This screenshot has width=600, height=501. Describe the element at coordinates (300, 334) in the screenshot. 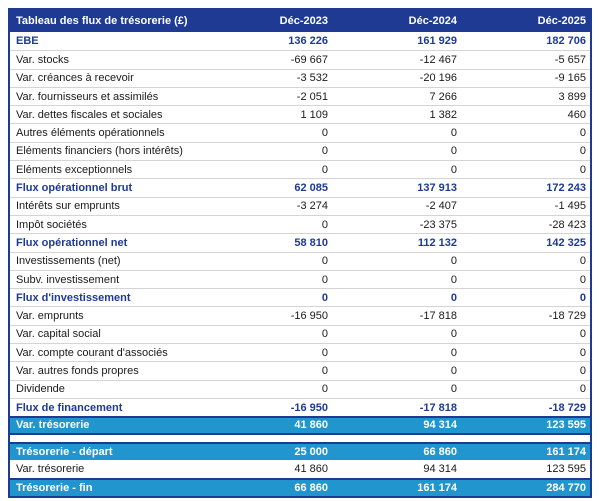

I see `table-row: Var. capital social 0 0 0` at that location.